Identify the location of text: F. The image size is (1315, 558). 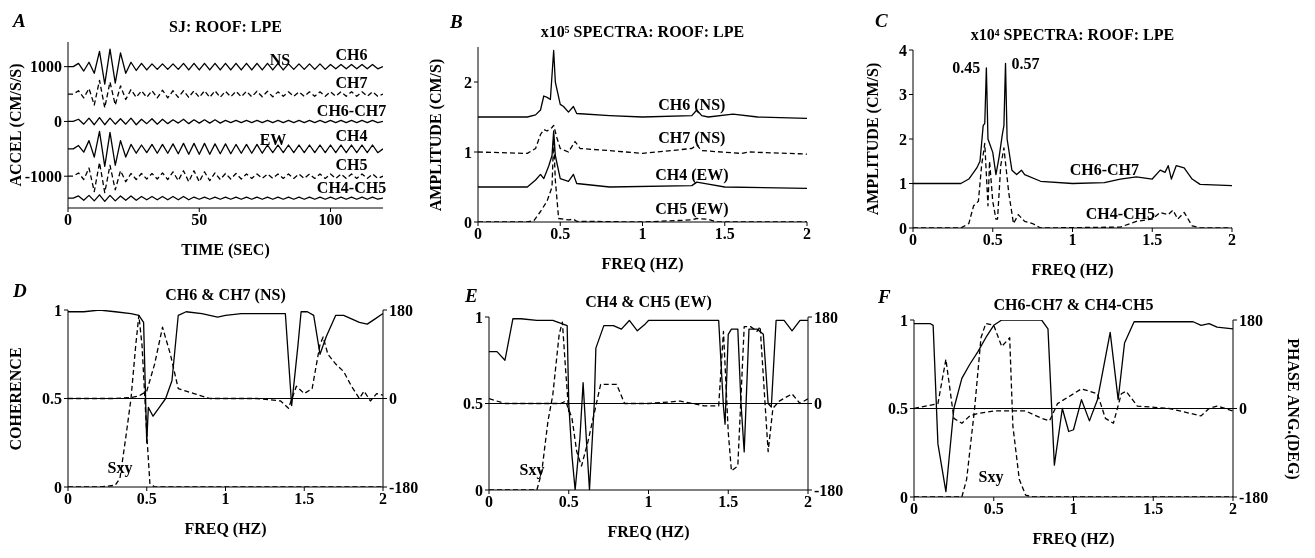
(884, 297).